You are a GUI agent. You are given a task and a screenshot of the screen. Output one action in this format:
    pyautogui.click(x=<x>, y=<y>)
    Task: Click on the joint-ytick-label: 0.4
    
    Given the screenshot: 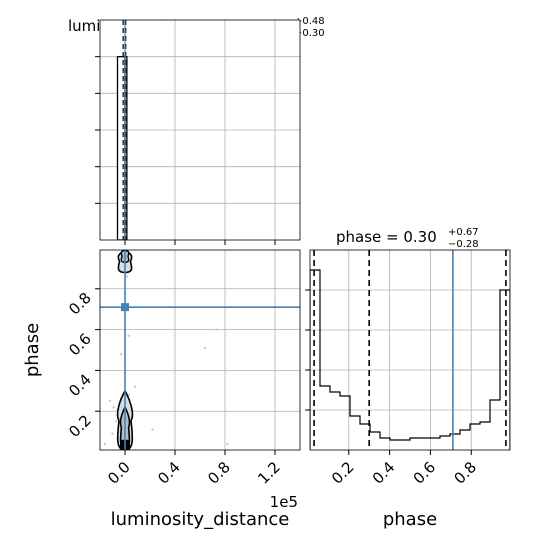 What is the action you would take?
    pyautogui.click(x=80, y=386)
    